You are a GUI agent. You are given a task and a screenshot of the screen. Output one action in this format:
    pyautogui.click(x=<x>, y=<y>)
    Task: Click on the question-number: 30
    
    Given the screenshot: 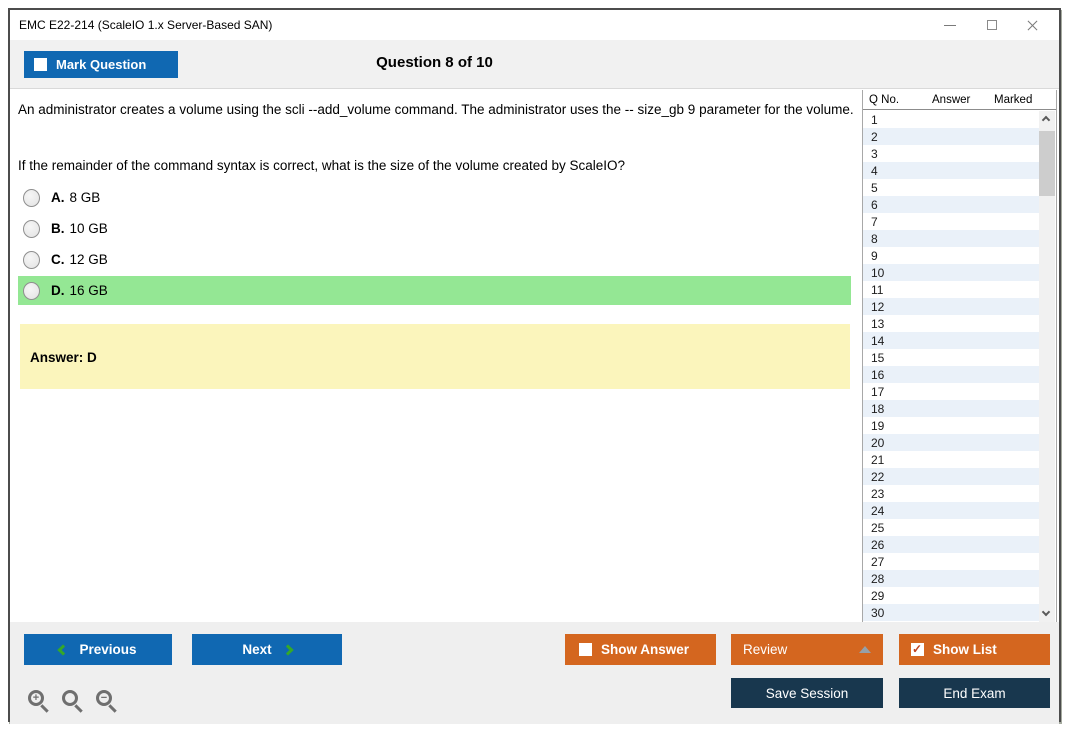 What is the action you would take?
    pyautogui.click(x=878, y=613)
    